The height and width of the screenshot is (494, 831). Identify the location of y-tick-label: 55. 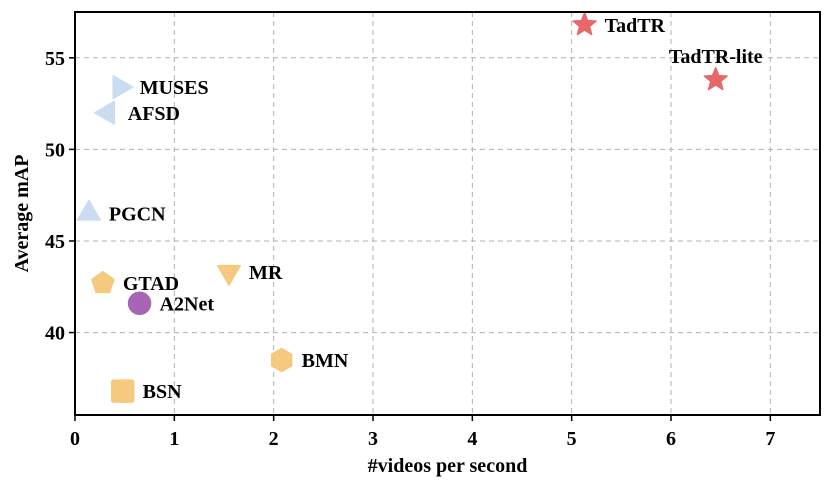
(55, 59).